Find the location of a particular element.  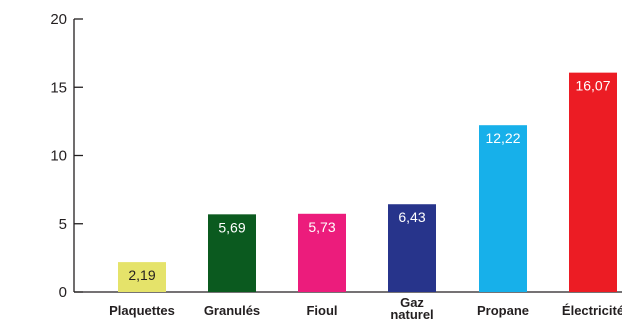

x-tick-label: Fioul is located at coordinates (321, 310).